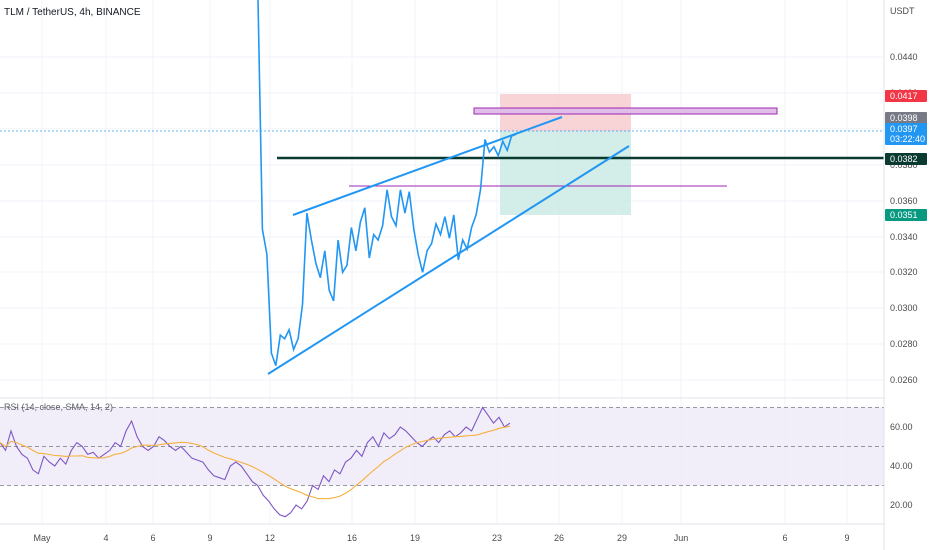 Image resolution: width=932 pixels, height=550 pixels. I want to click on price-tag-label: 0.0382, so click(904, 159).